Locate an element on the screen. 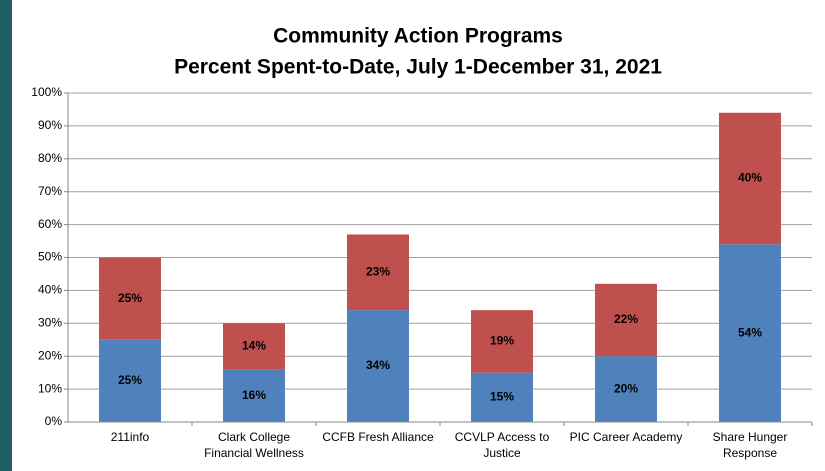  y-tick-label: 60% is located at coordinates (50, 224).